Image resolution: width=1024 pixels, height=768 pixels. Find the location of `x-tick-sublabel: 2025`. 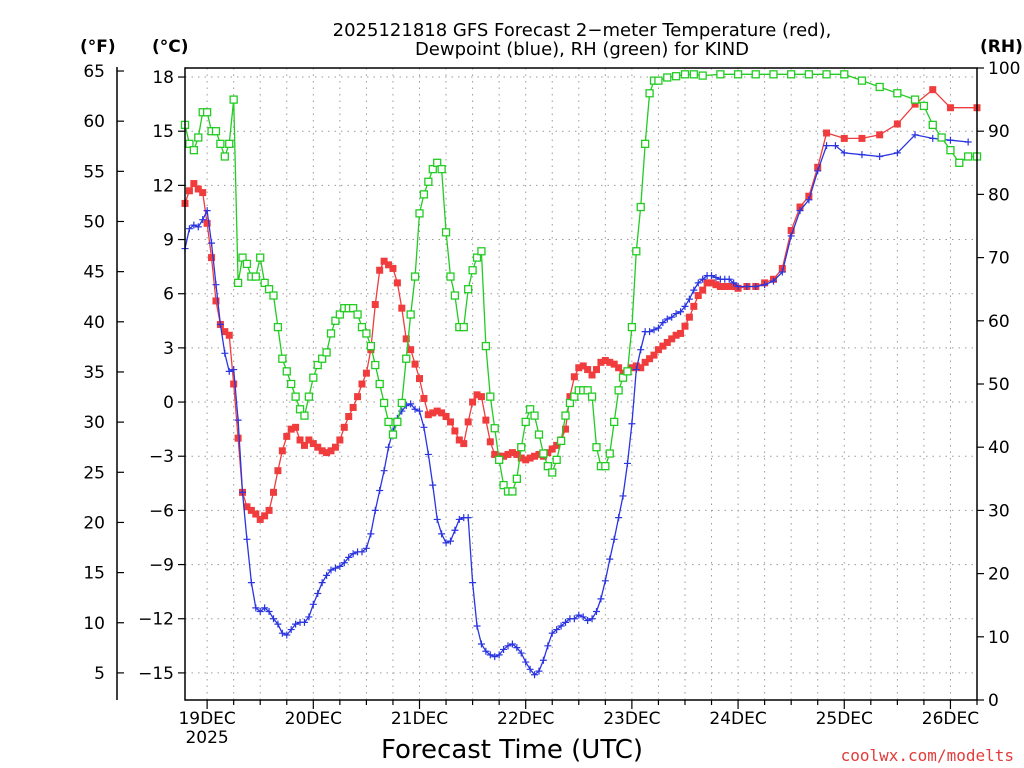

x-tick-sublabel: 2025 is located at coordinates (206, 738).